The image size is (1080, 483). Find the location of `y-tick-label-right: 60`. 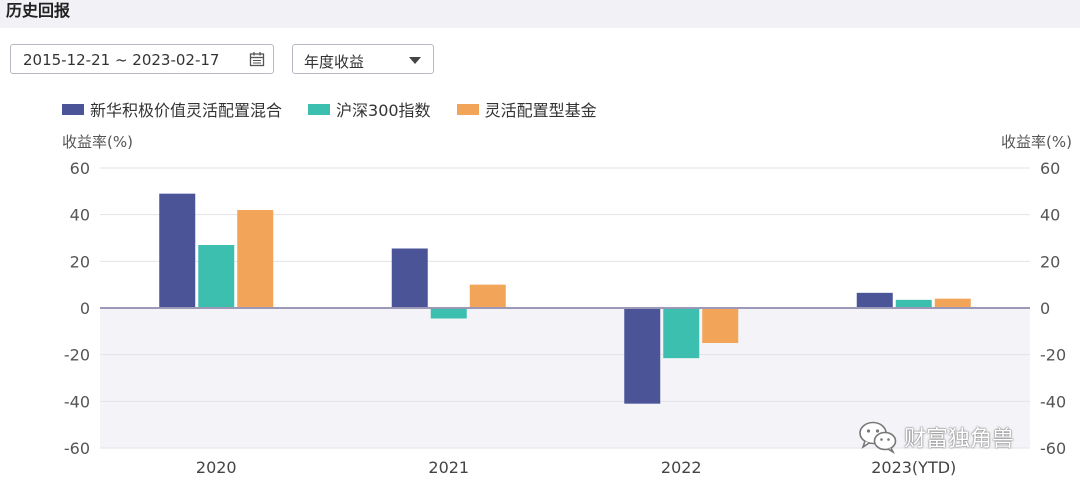

y-tick-label-right: 60 is located at coordinates (1050, 168).